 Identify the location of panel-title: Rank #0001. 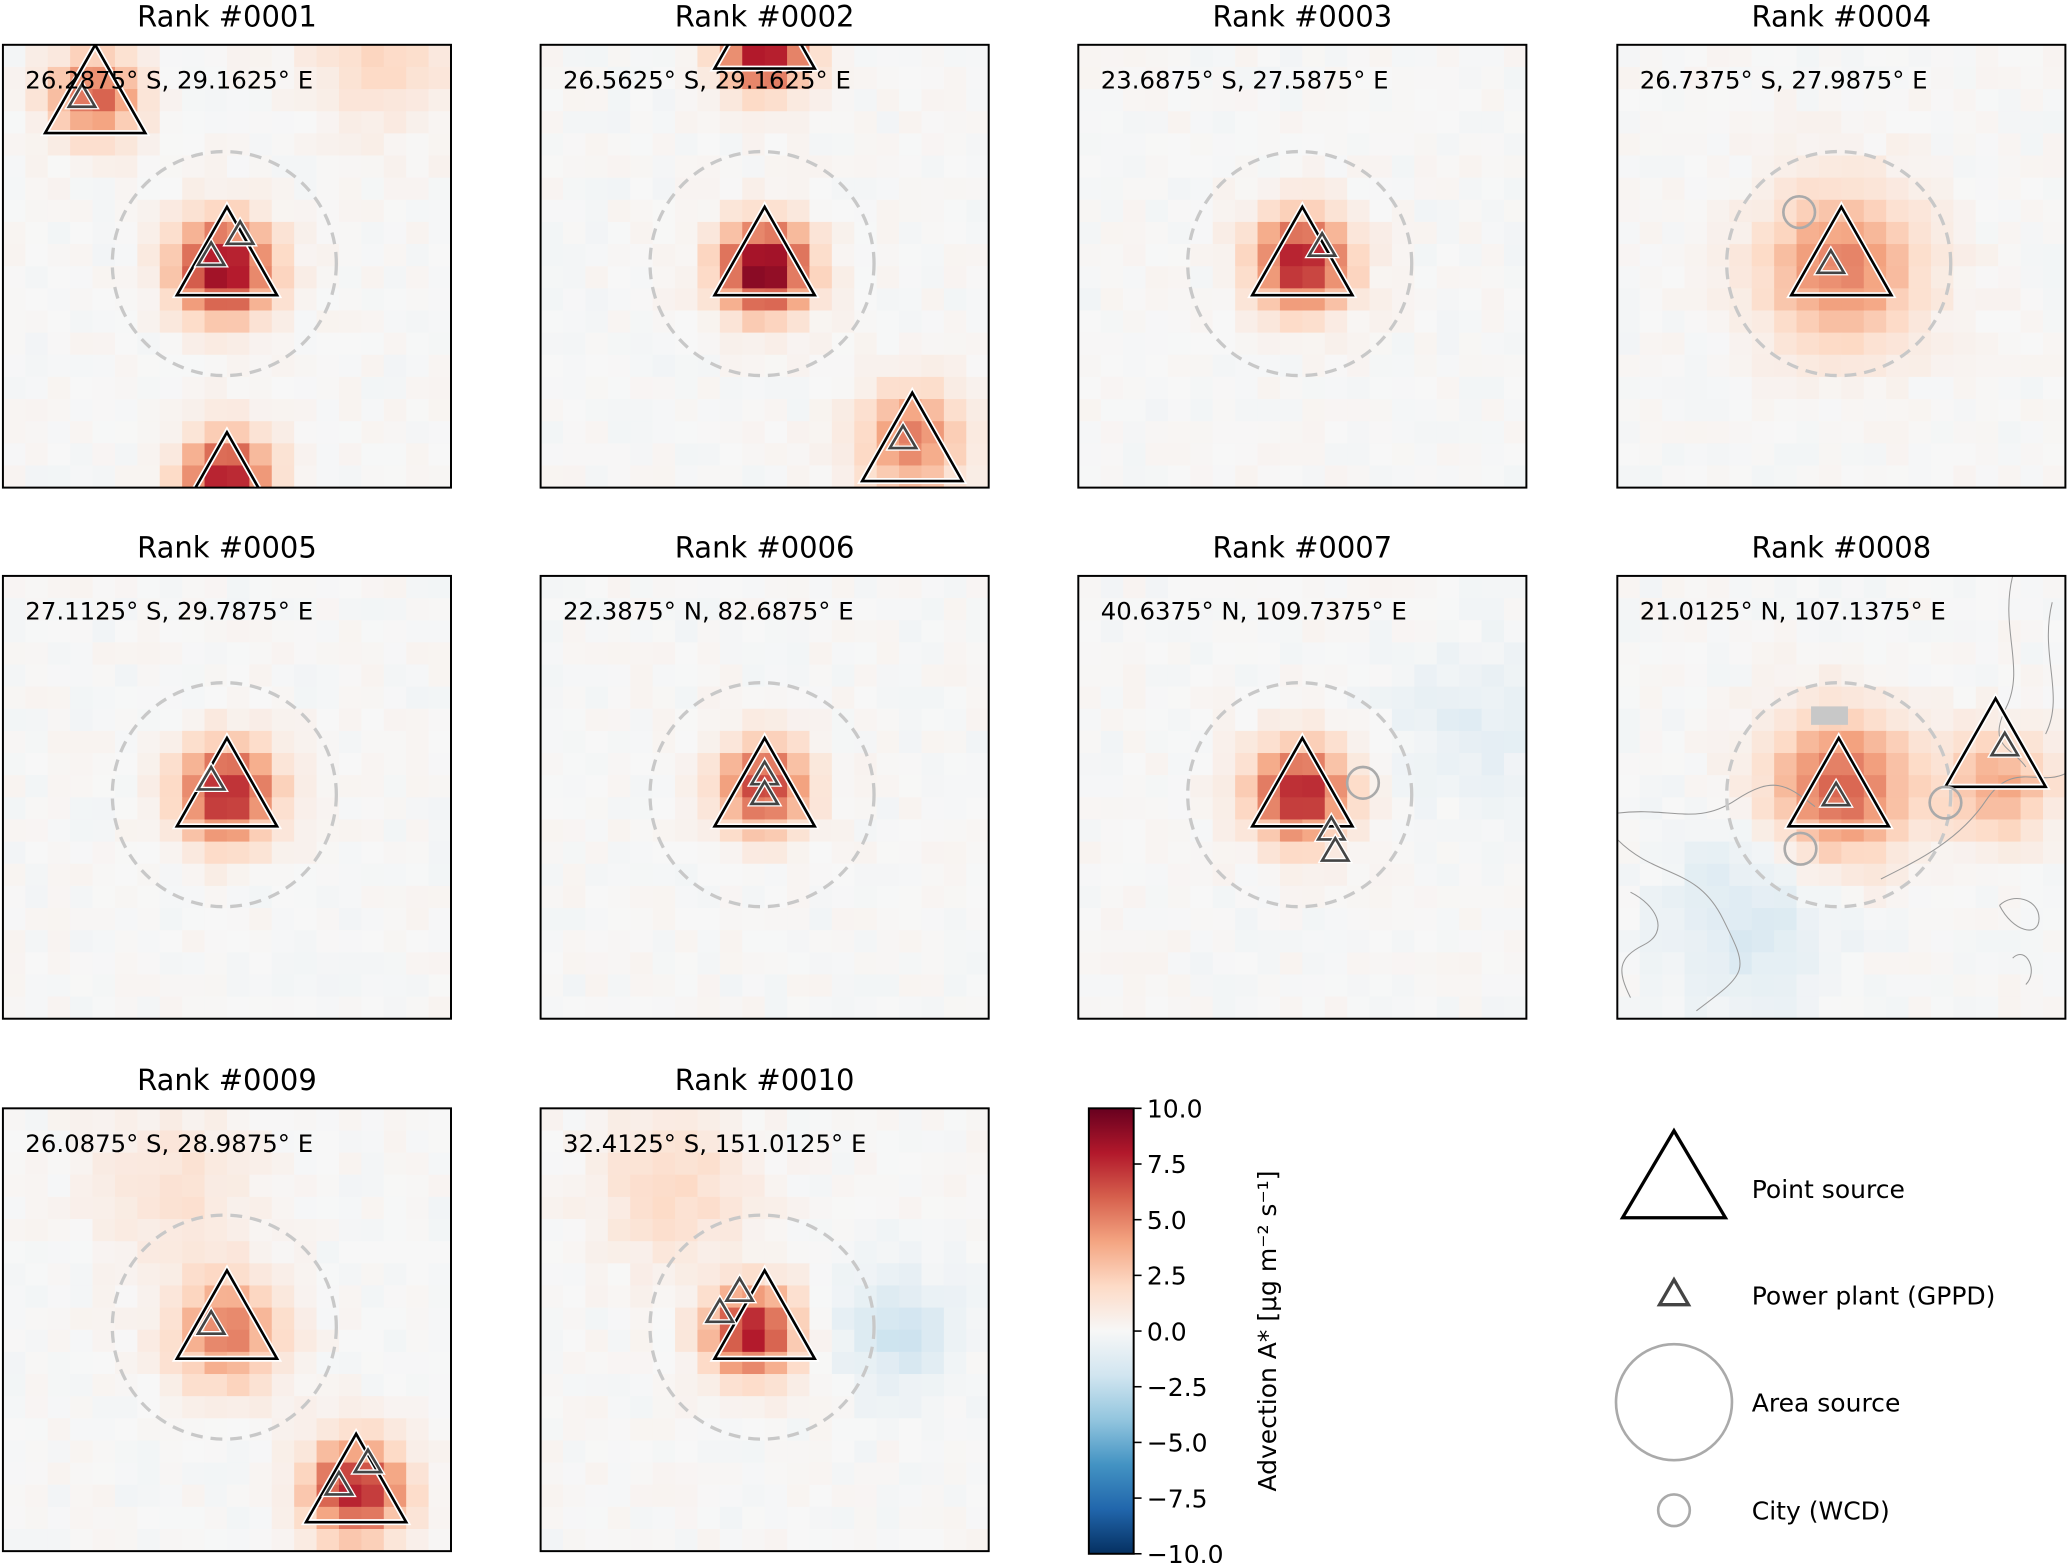
(227, 16).